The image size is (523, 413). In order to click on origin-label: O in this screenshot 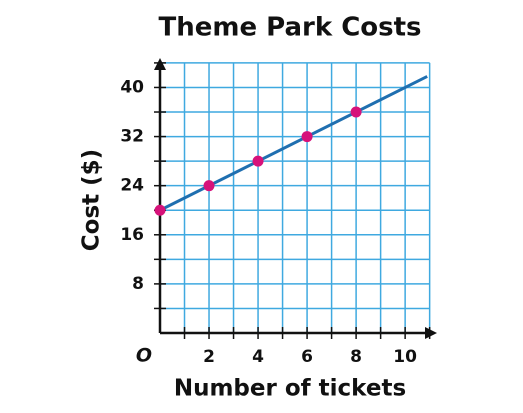, I will do `click(144, 356)`.